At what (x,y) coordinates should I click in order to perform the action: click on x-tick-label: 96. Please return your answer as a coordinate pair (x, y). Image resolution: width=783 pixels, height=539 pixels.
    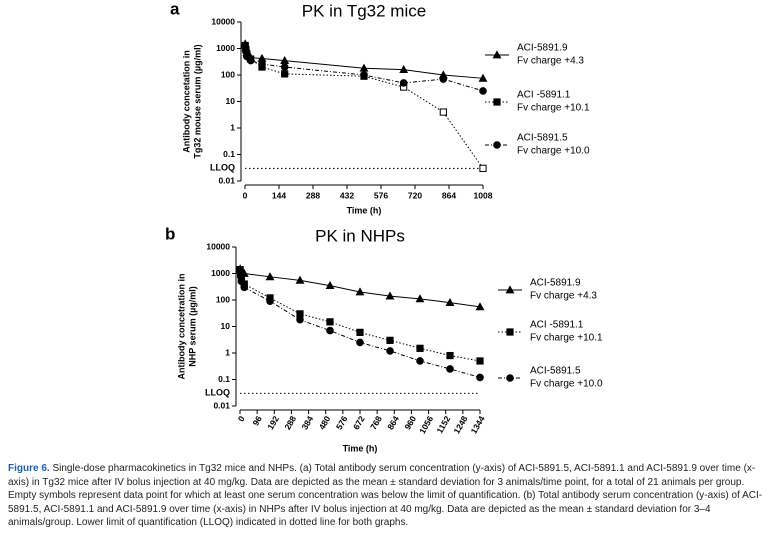
    Looking at the image, I should click on (257, 420).